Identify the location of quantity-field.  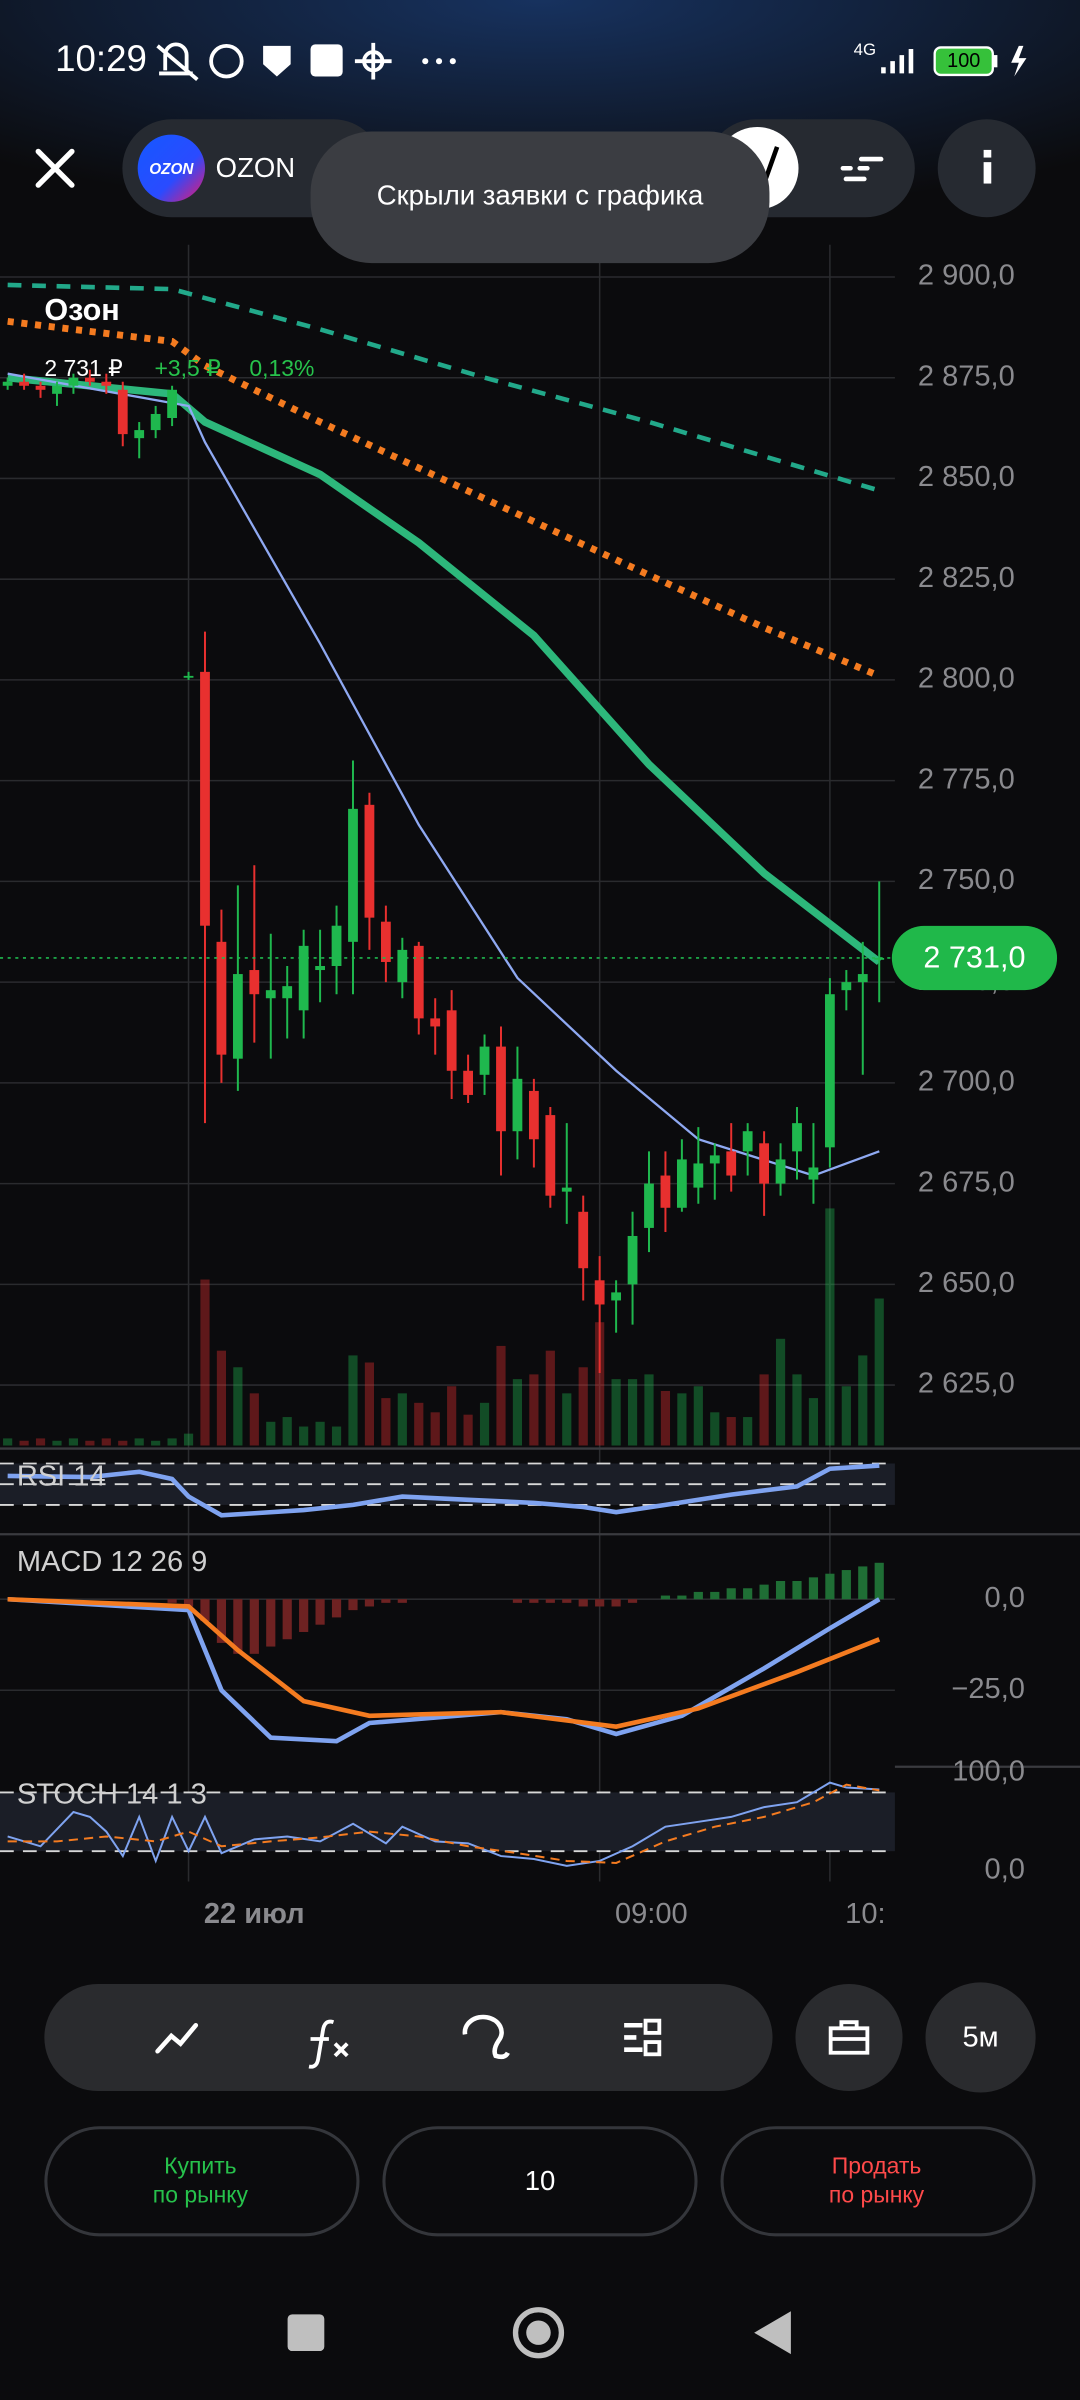
(540, 2181).